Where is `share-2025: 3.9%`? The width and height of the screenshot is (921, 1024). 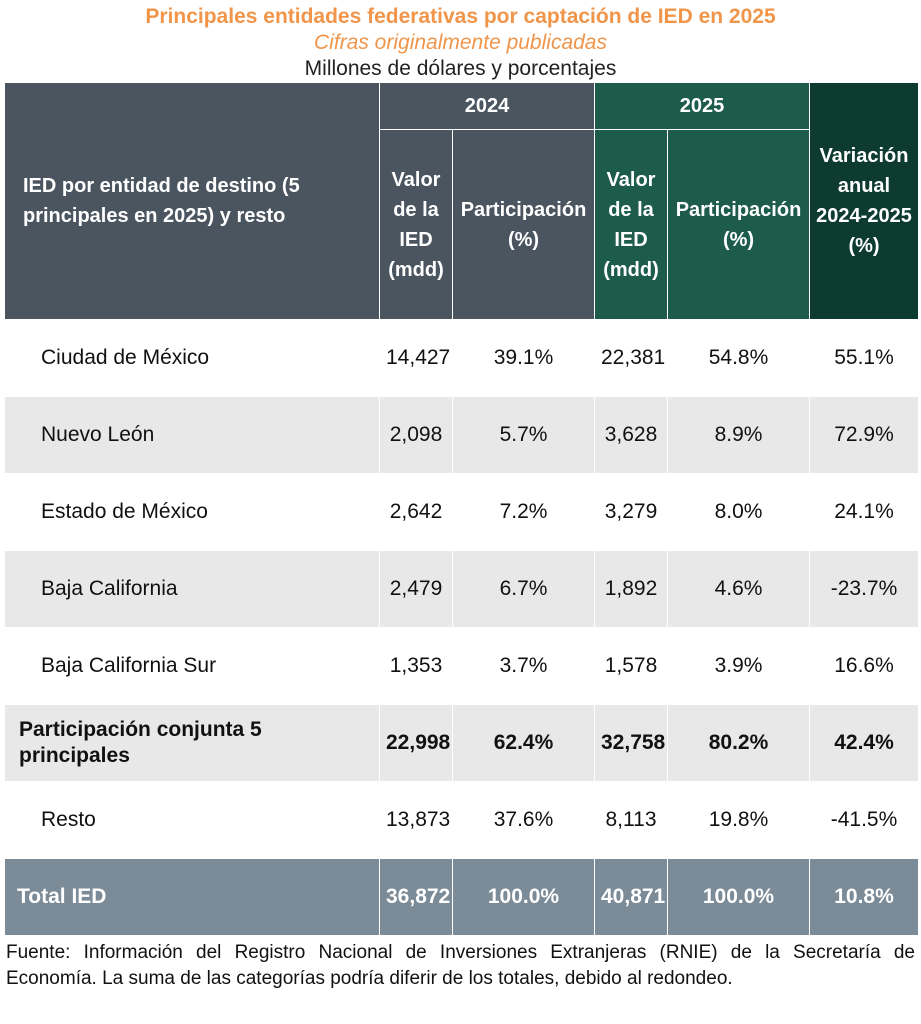
share-2025: 3.9% is located at coordinates (738, 666).